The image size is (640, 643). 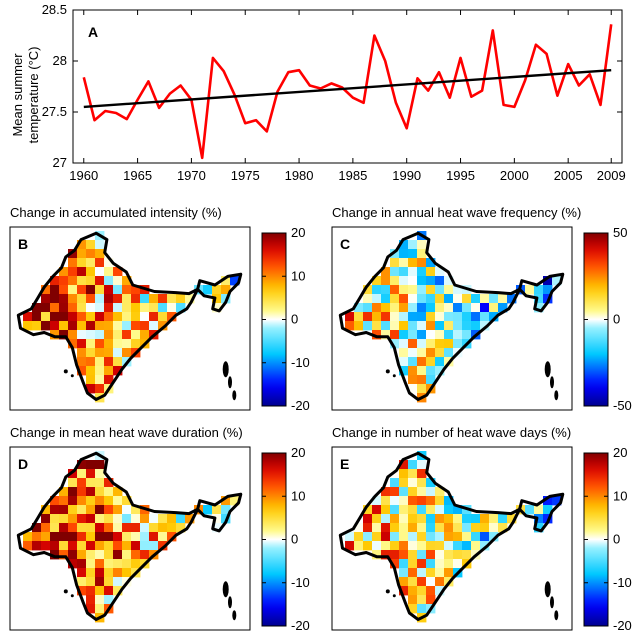 I want to click on colorbar-tick-label: 20, so click(x=298, y=452).